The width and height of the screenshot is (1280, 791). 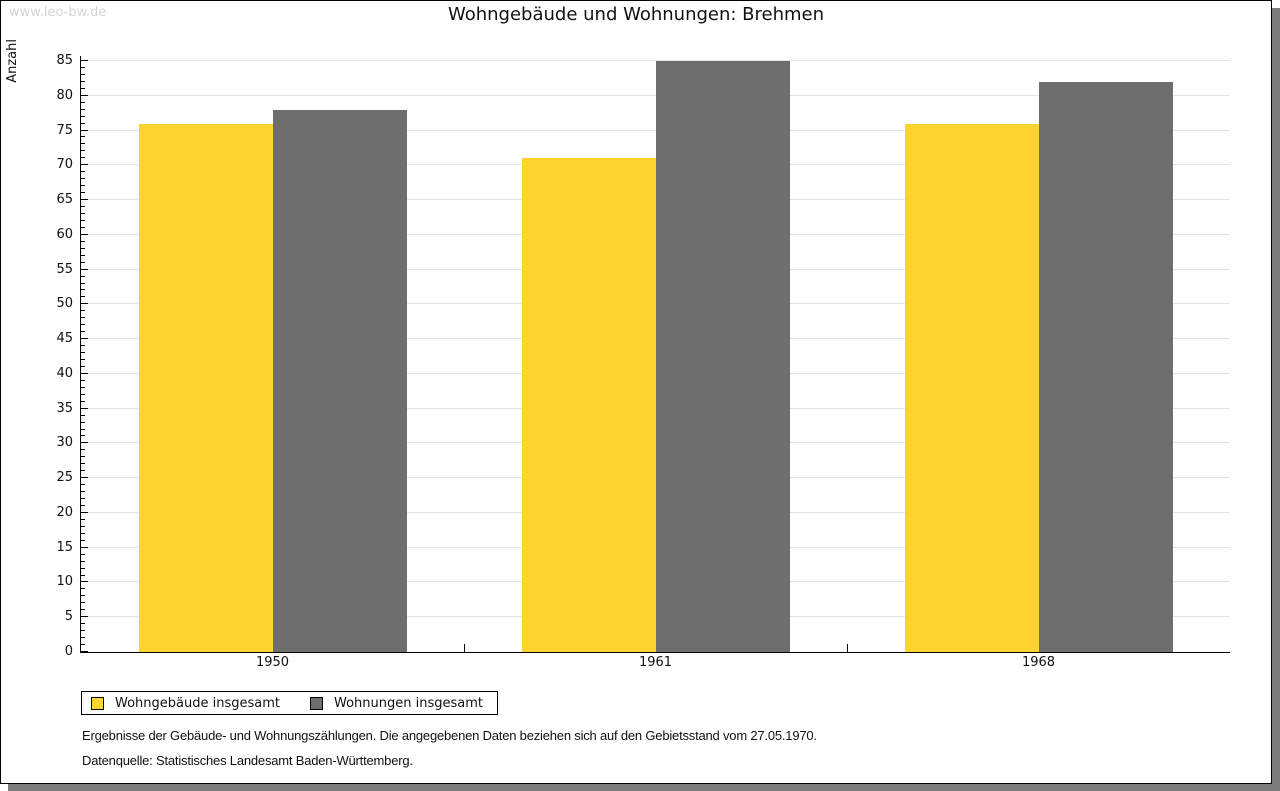 What do you see at coordinates (588, 405) in the screenshot?
I see `bar-series1-1961` at bounding box center [588, 405].